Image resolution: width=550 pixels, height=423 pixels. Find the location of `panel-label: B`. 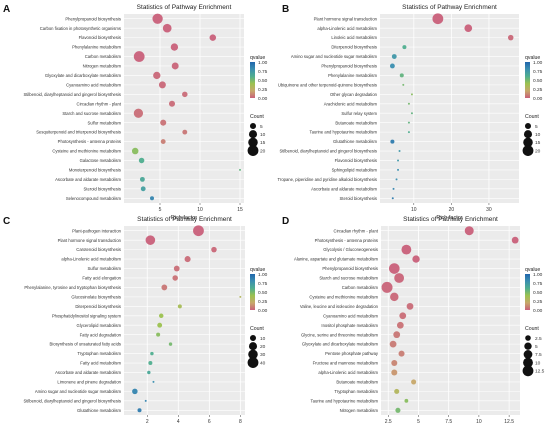

panel-label: B is located at coordinates (285, 9).